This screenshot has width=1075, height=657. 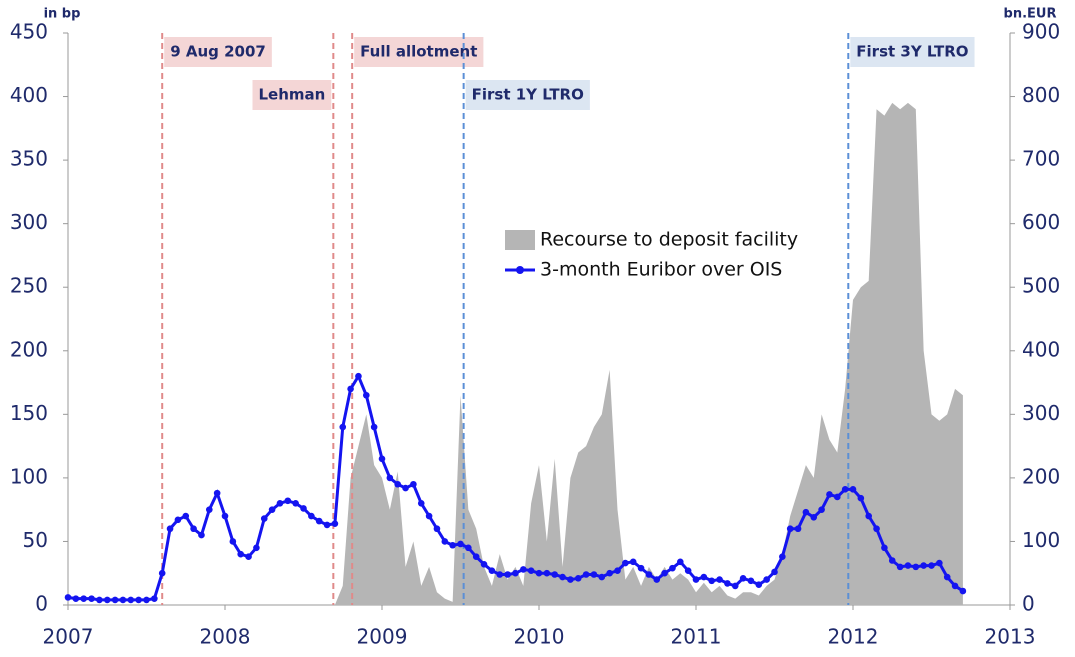 What do you see at coordinates (29, 159) in the screenshot?
I see `y-tick-label: 350` at bounding box center [29, 159].